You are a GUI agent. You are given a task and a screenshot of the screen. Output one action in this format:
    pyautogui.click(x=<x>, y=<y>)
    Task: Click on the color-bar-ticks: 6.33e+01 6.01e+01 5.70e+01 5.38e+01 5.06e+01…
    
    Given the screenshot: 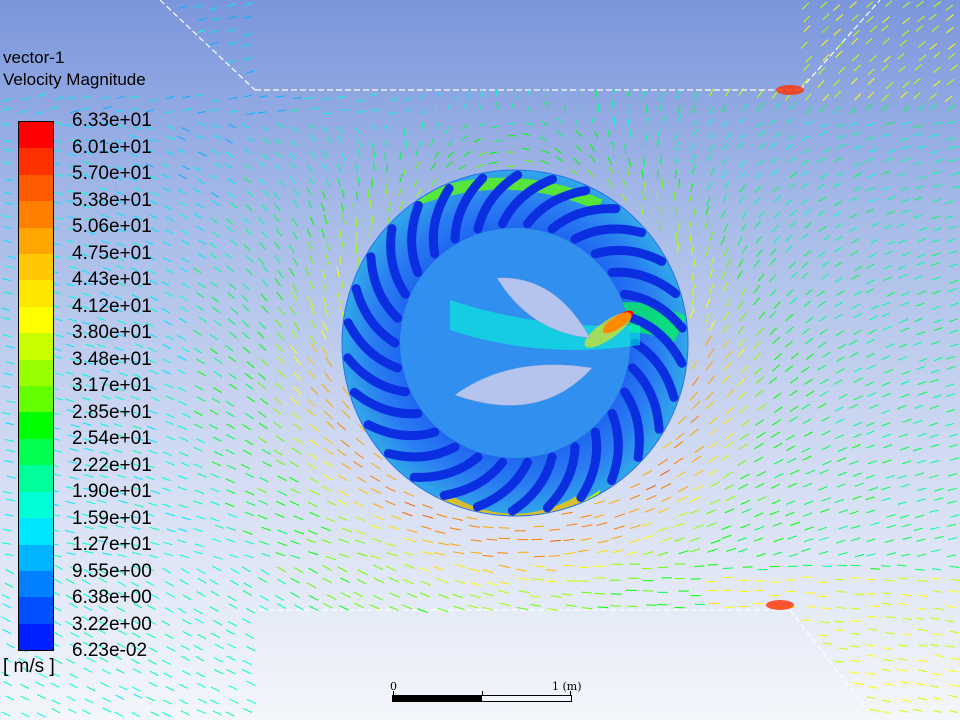 What is the action you would take?
    pyautogui.click(x=137, y=388)
    